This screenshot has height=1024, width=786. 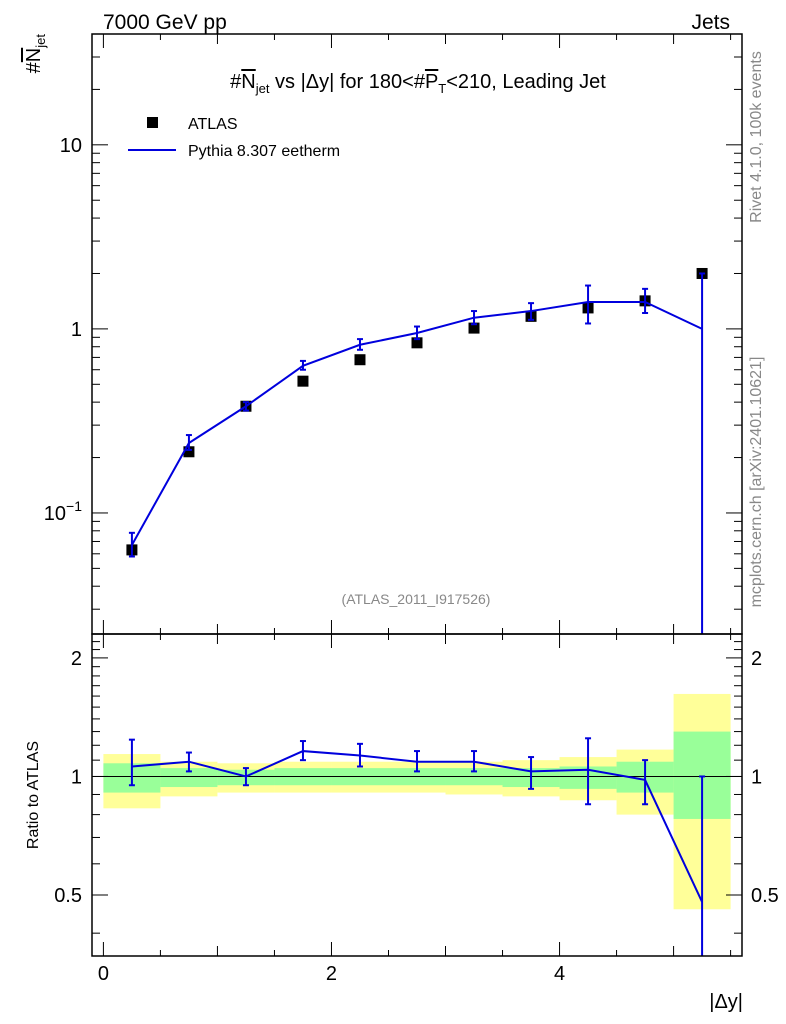 What do you see at coordinates (33, 795) in the screenshot?
I see `ratio-y-axis-label: Ratio to ATLAS` at bounding box center [33, 795].